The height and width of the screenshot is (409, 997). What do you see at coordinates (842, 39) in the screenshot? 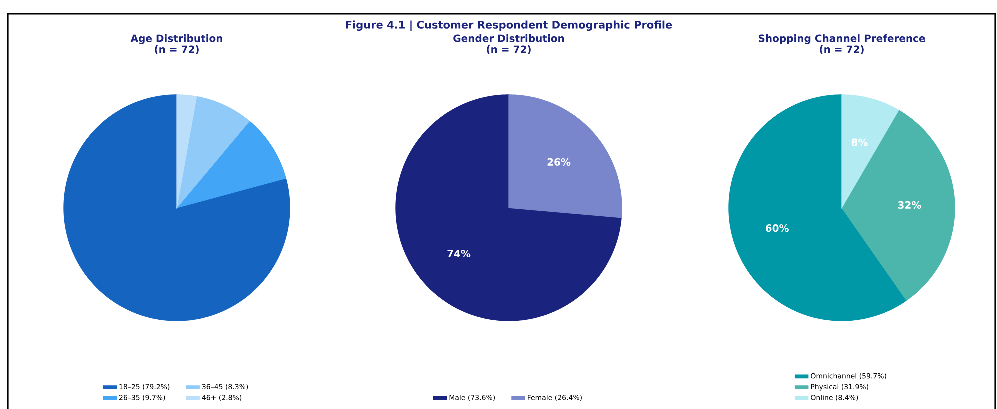
I see `chart-title: Shopping Channel Preference` at bounding box center [842, 39].